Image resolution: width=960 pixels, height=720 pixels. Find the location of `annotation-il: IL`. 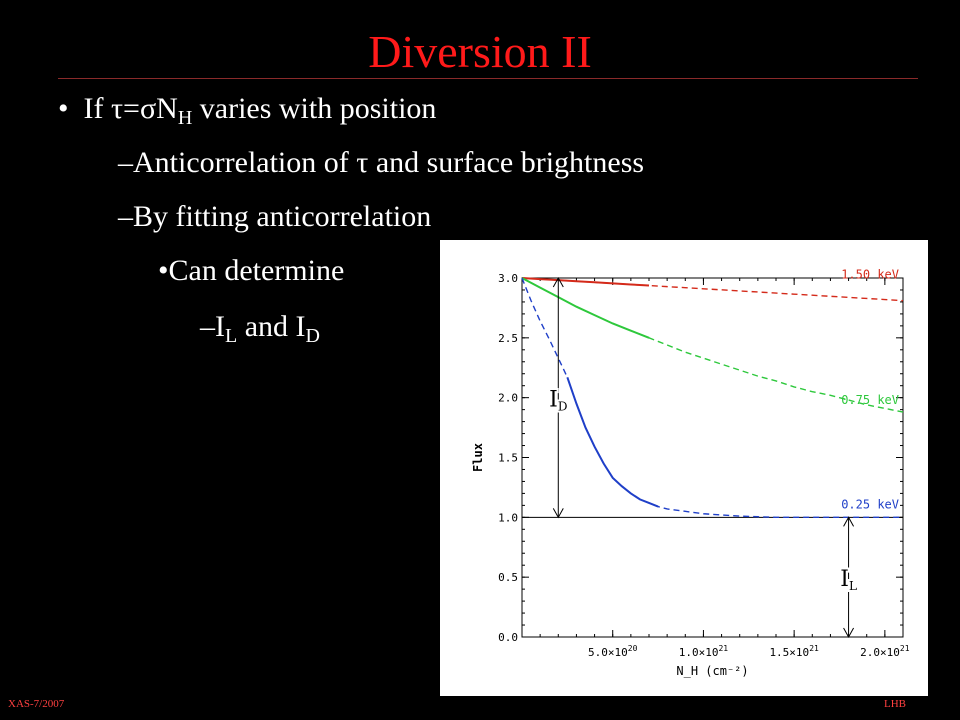

annotation-il: IL is located at coordinates (848, 580).